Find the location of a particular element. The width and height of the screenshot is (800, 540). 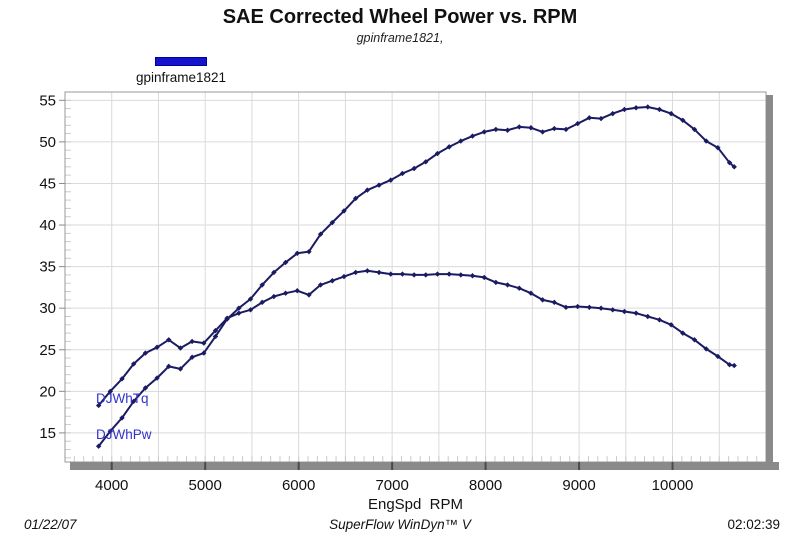

footer-time: 02:02:39 is located at coordinates (753, 524).